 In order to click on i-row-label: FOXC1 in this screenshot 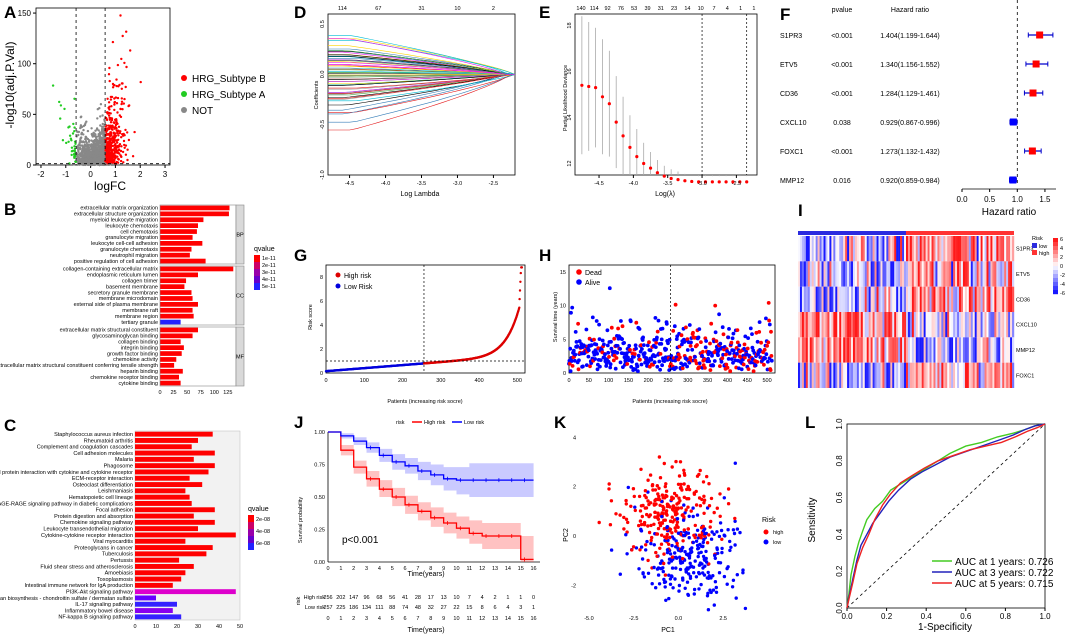, I will do `click(1025, 376)`.